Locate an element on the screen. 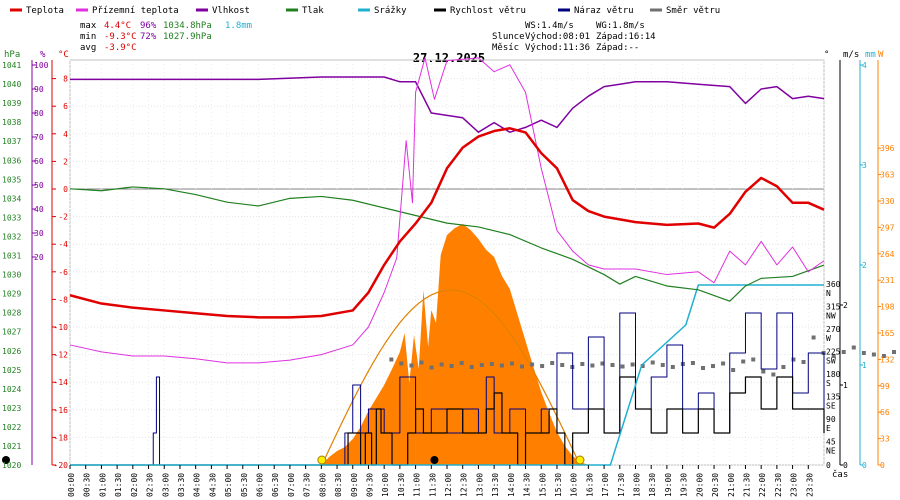  x-tick-label: 10:30 is located at coordinates (401, 485).